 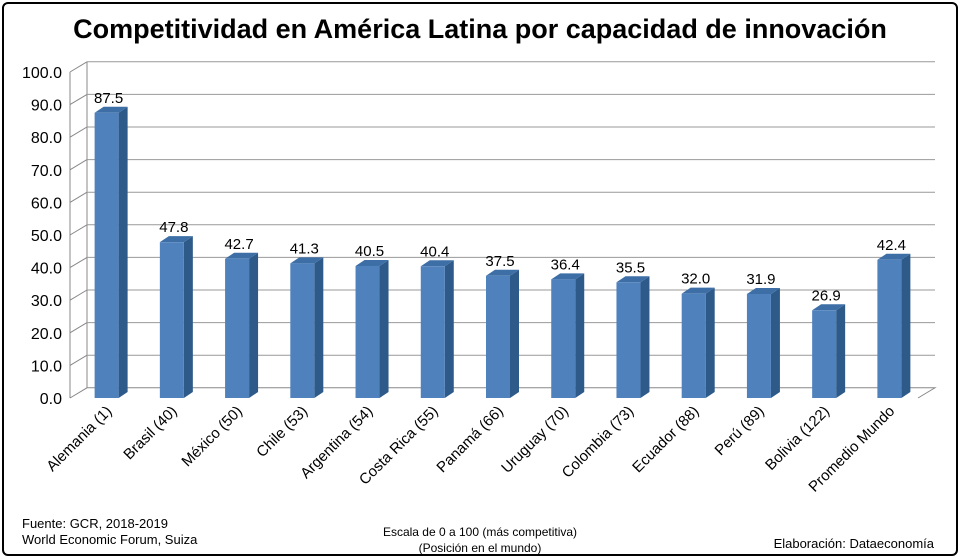 What do you see at coordinates (695, 279) in the screenshot?
I see `data-label: 32.0` at bounding box center [695, 279].